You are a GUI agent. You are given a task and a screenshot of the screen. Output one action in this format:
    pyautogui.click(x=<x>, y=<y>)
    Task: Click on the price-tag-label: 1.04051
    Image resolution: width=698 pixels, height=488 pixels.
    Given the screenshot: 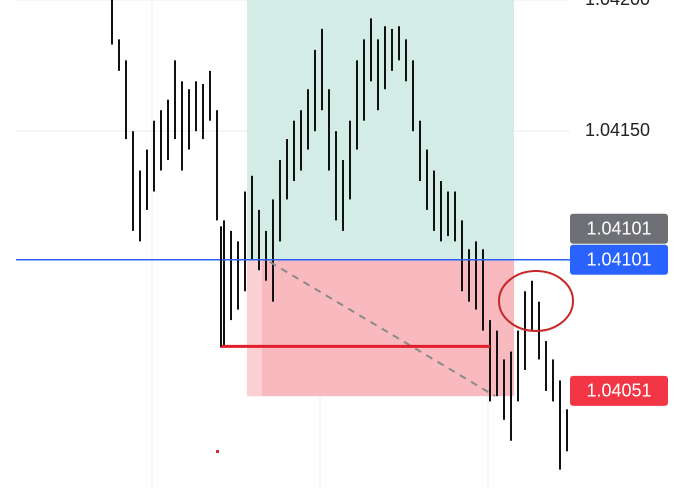 What is the action you would take?
    pyautogui.click(x=618, y=391)
    